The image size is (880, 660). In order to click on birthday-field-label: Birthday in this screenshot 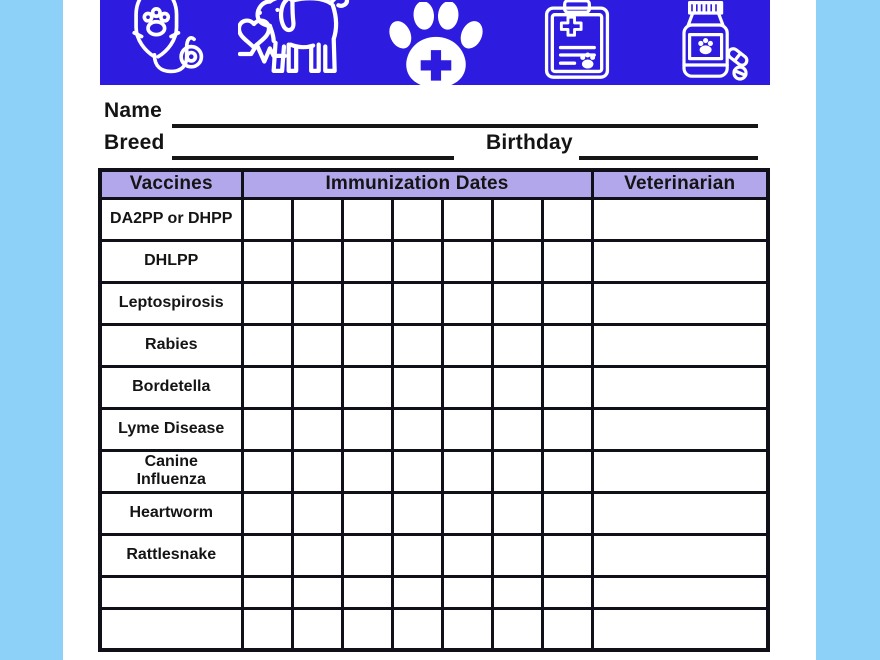, I will do `click(529, 142)`.